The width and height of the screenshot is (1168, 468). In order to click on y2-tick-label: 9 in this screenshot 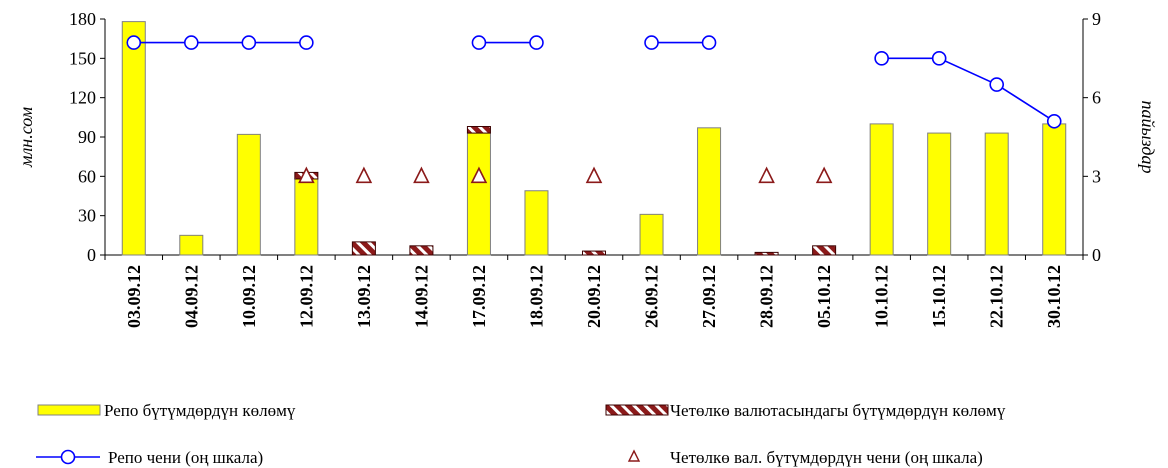, I will do `click(1096, 19)`.